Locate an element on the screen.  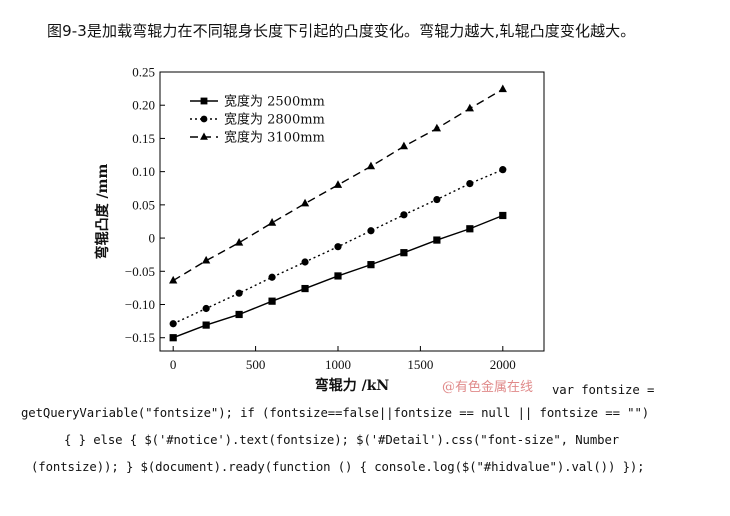
code-line-1: var fontsize = is located at coordinates (603, 390).